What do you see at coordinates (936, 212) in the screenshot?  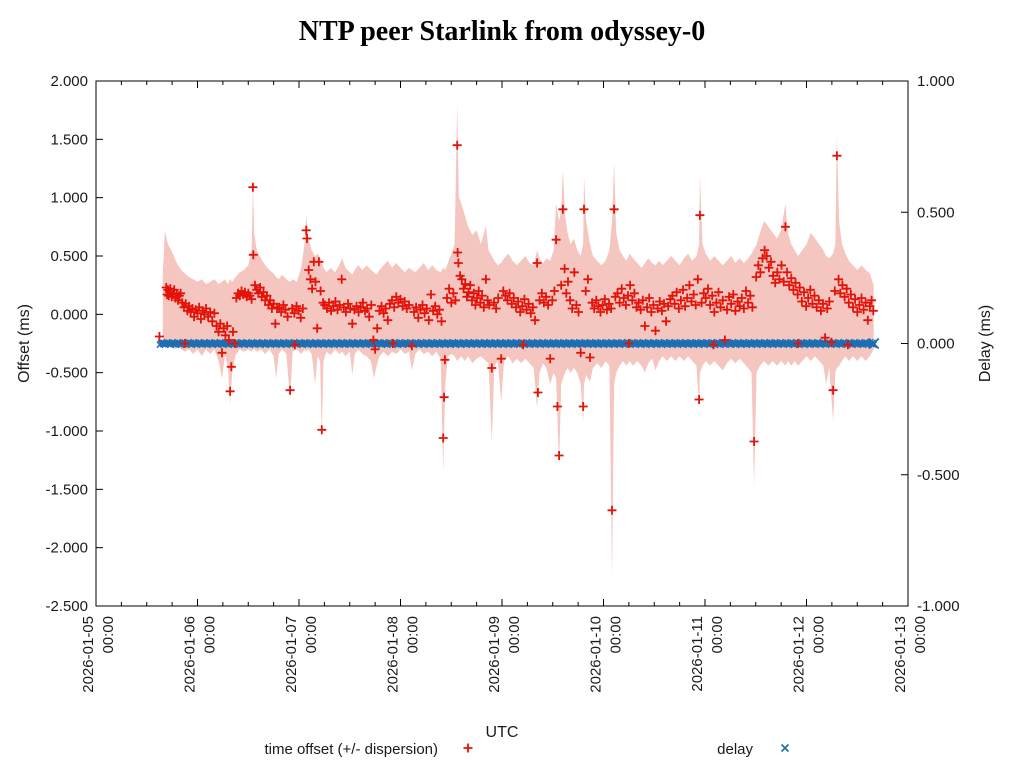 I see `y2-tick-label: 0.500` at bounding box center [936, 212].